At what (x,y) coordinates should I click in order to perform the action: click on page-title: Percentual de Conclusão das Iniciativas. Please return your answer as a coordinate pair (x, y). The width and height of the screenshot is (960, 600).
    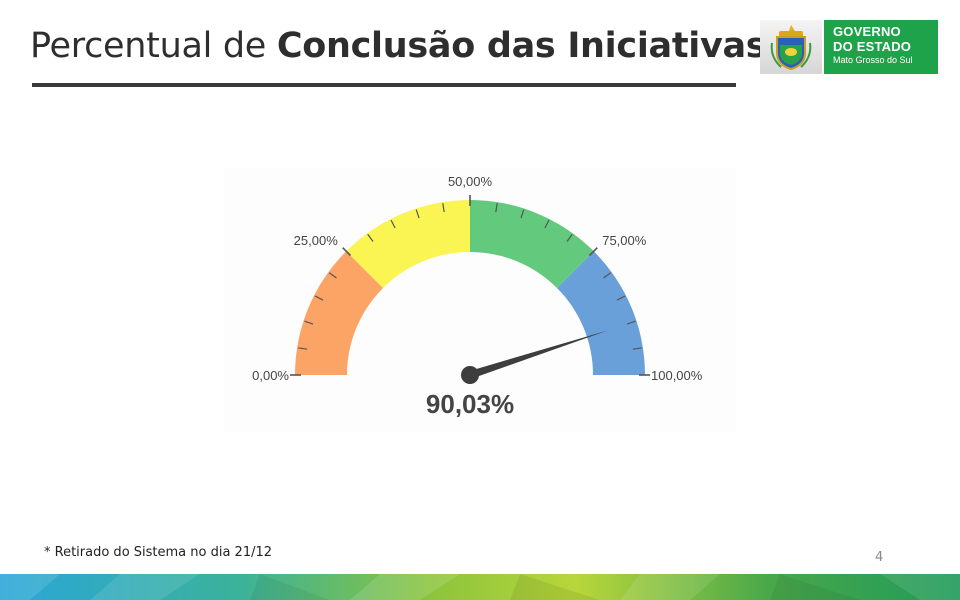
    Looking at the image, I should click on (398, 46).